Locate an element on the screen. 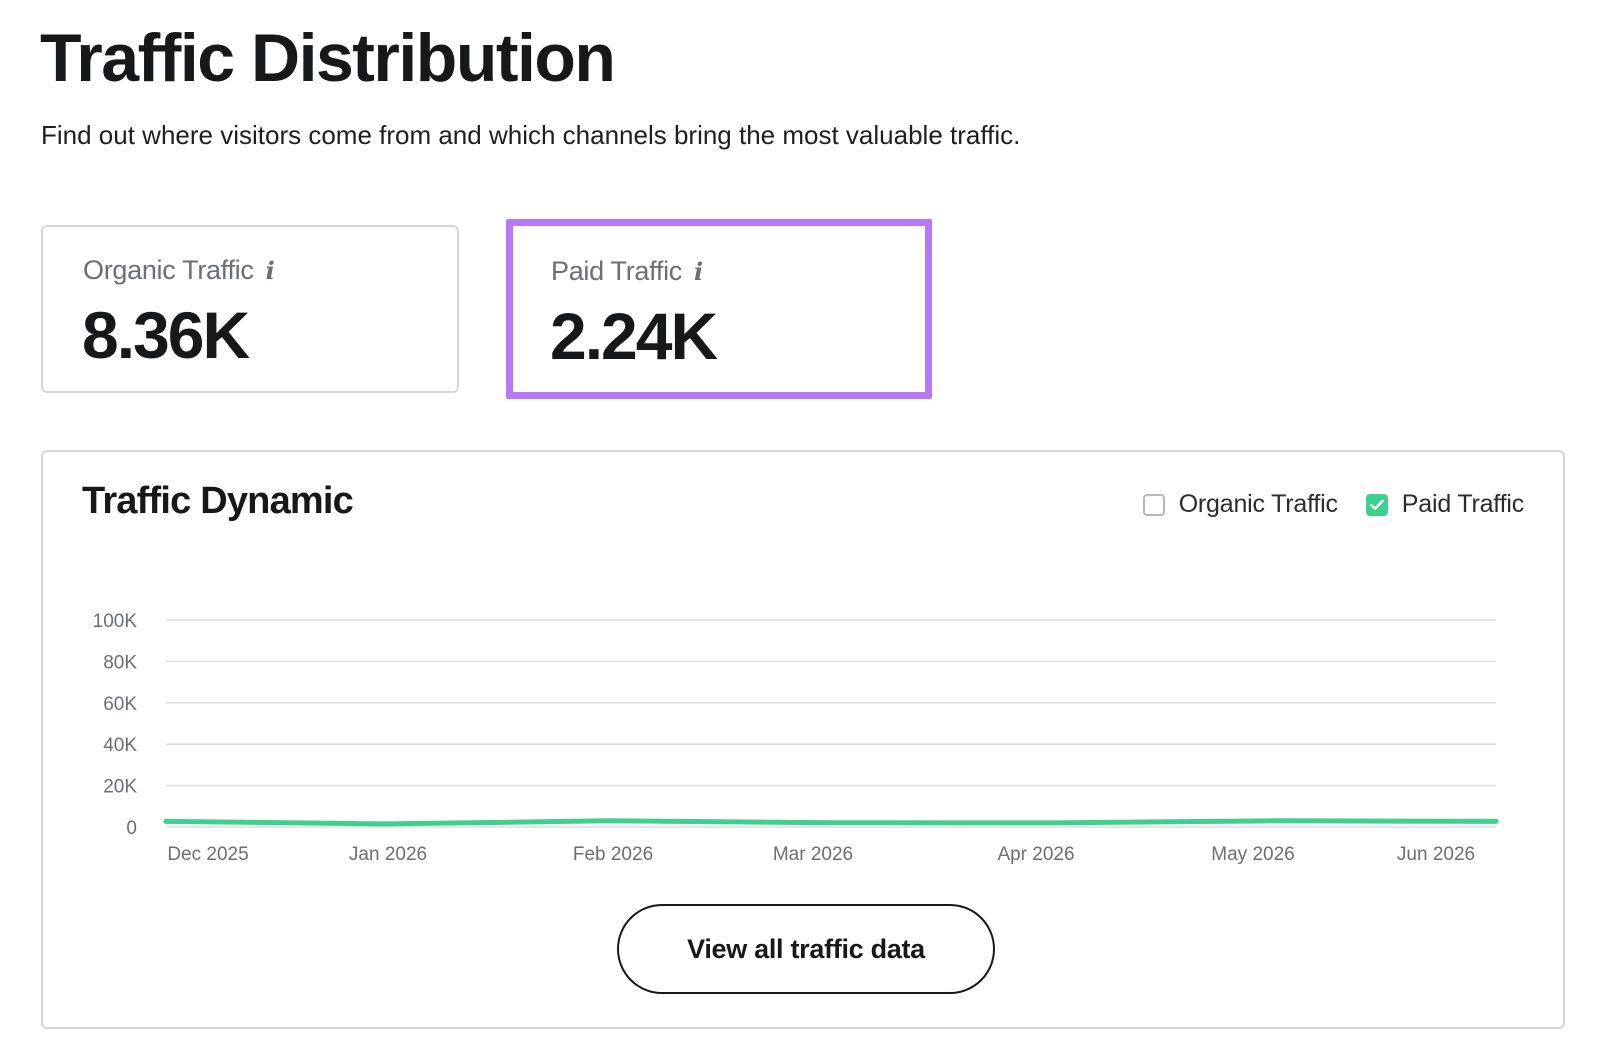 This screenshot has width=1600, height=1056. organic-traffic-label-row: Organic Traffic i is located at coordinates (179, 270).